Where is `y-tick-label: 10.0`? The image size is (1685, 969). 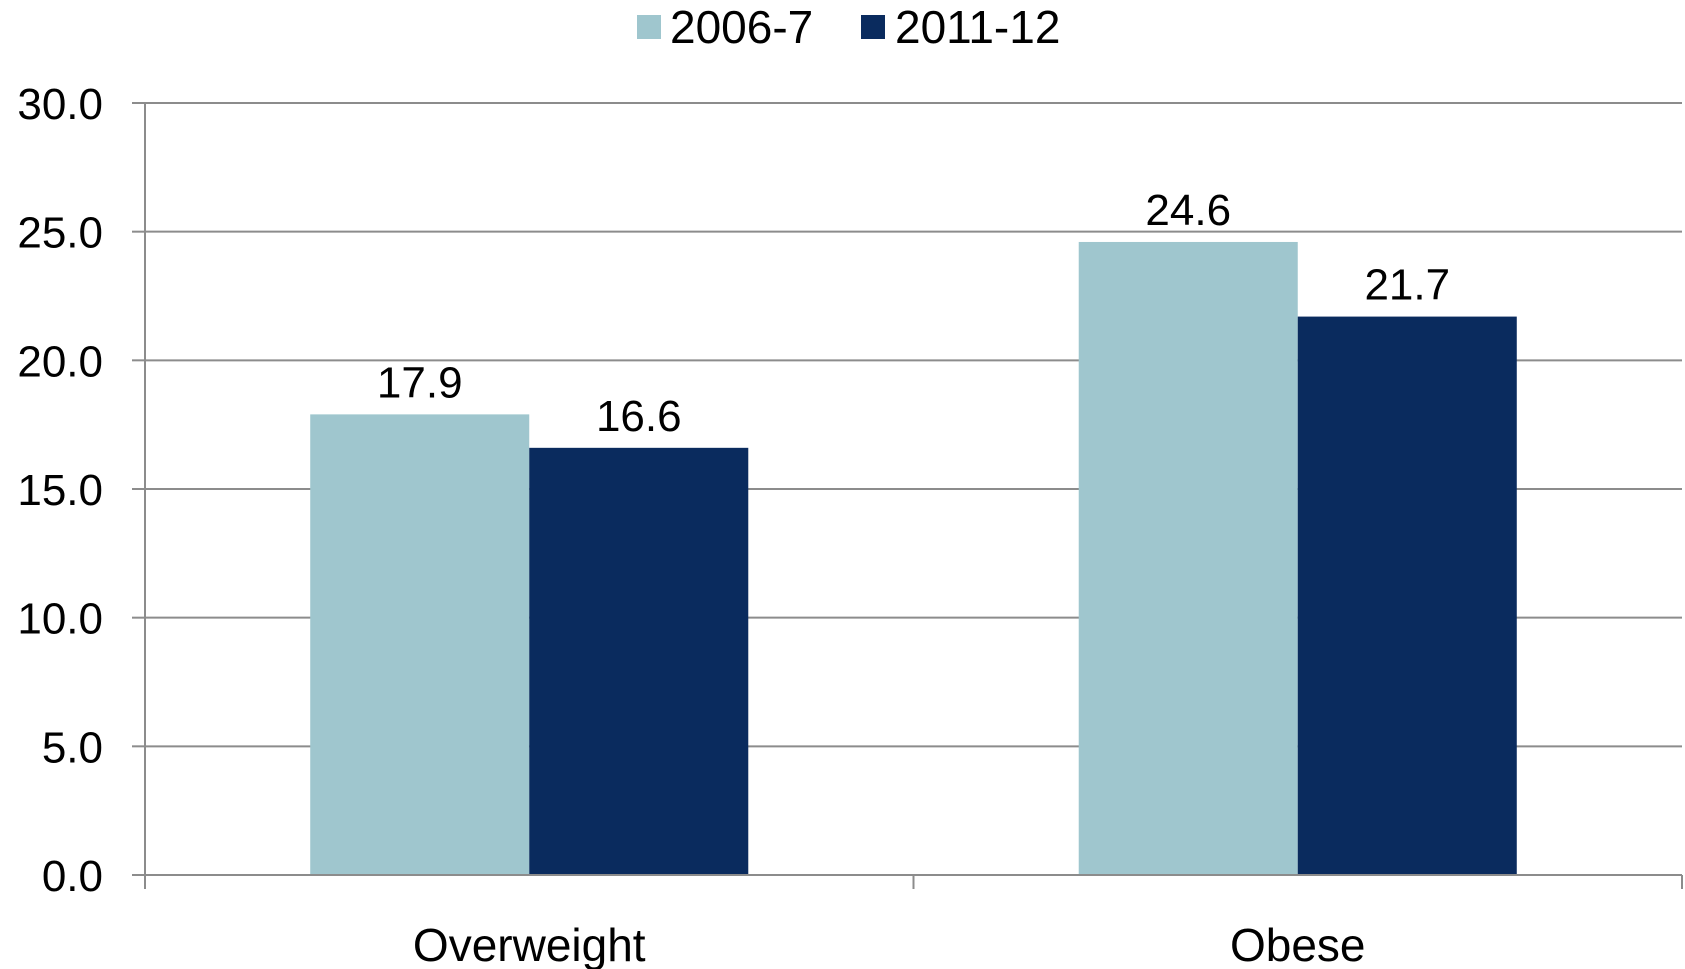 y-tick-label: 10.0 is located at coordinates (60, 619).